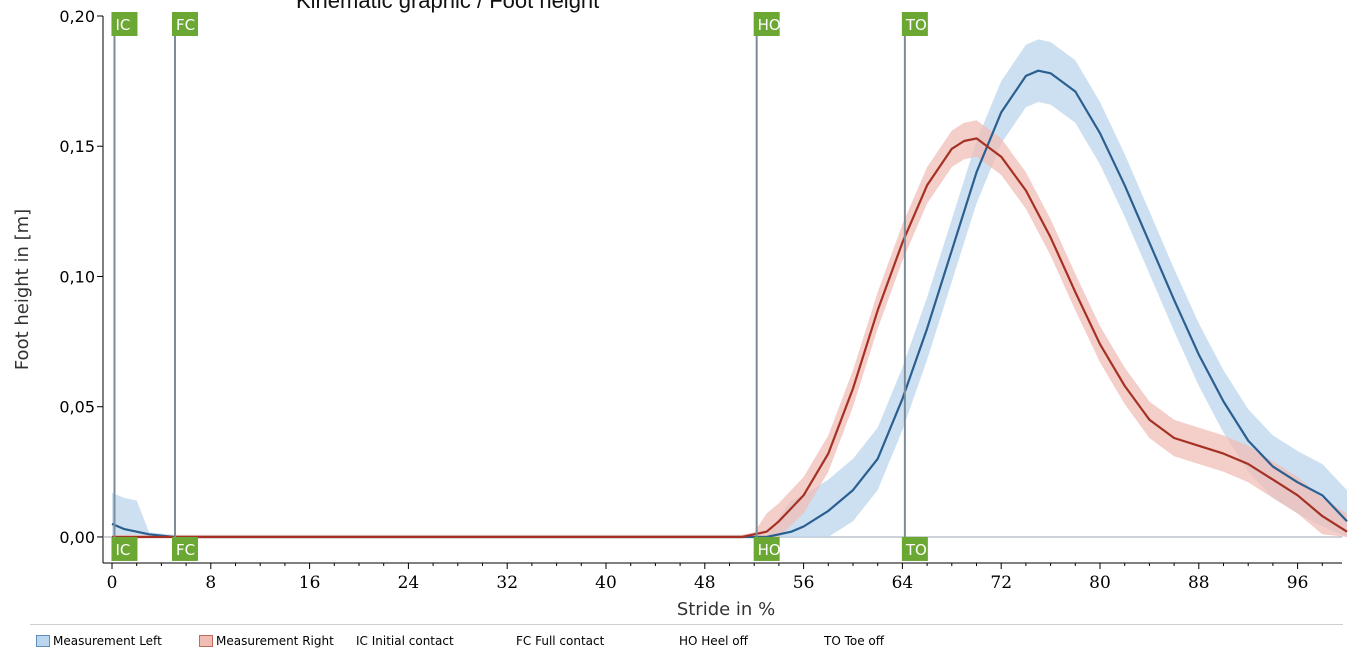 Image resolution: width=1351 pixels, height=655 pixels. I want to click on y-axis-label: Foot height in [m], so click(22, 289).